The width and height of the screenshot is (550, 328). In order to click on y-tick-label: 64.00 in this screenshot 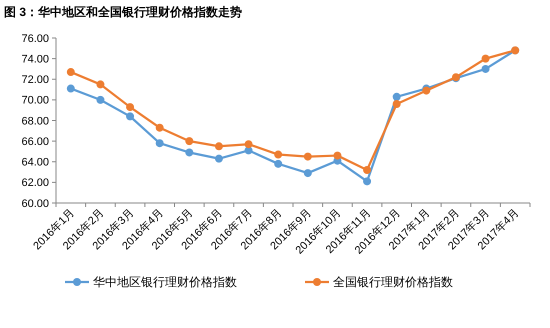, I will do `click(35, 162)`.